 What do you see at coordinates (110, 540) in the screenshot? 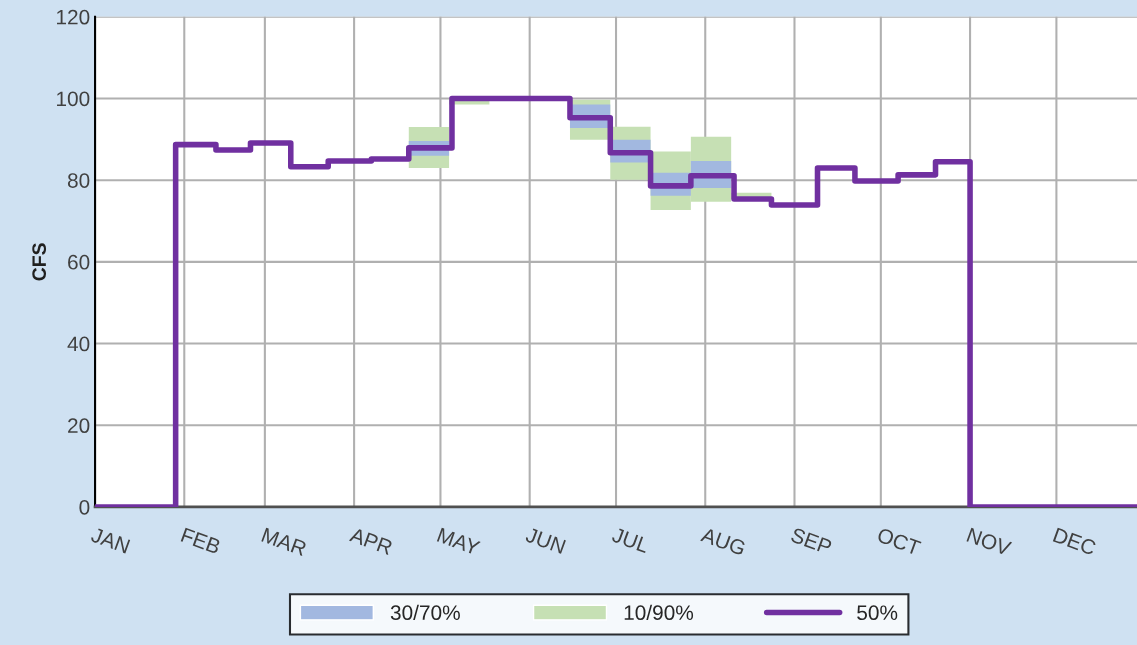
I see `x-tick-label: JAN` at bounding box center [110, 540].